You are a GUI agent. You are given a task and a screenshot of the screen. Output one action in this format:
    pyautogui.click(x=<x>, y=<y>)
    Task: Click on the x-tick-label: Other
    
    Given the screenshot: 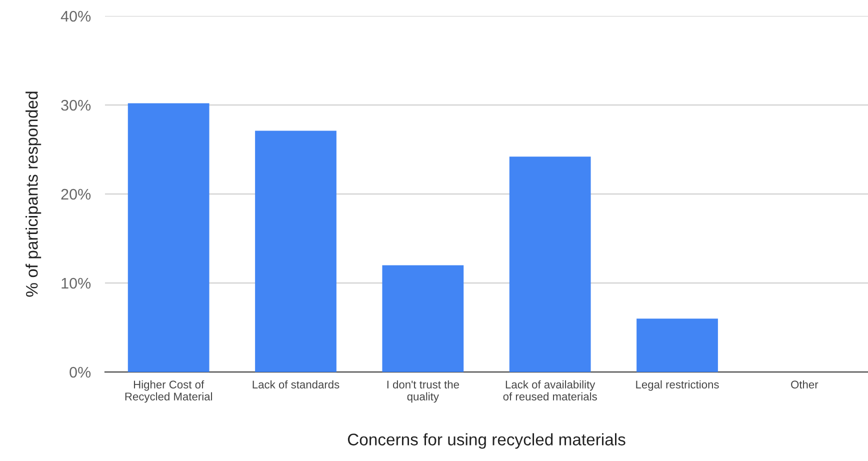 What is the action you would take?
    pyautogui.click(x=804, y=384)
    